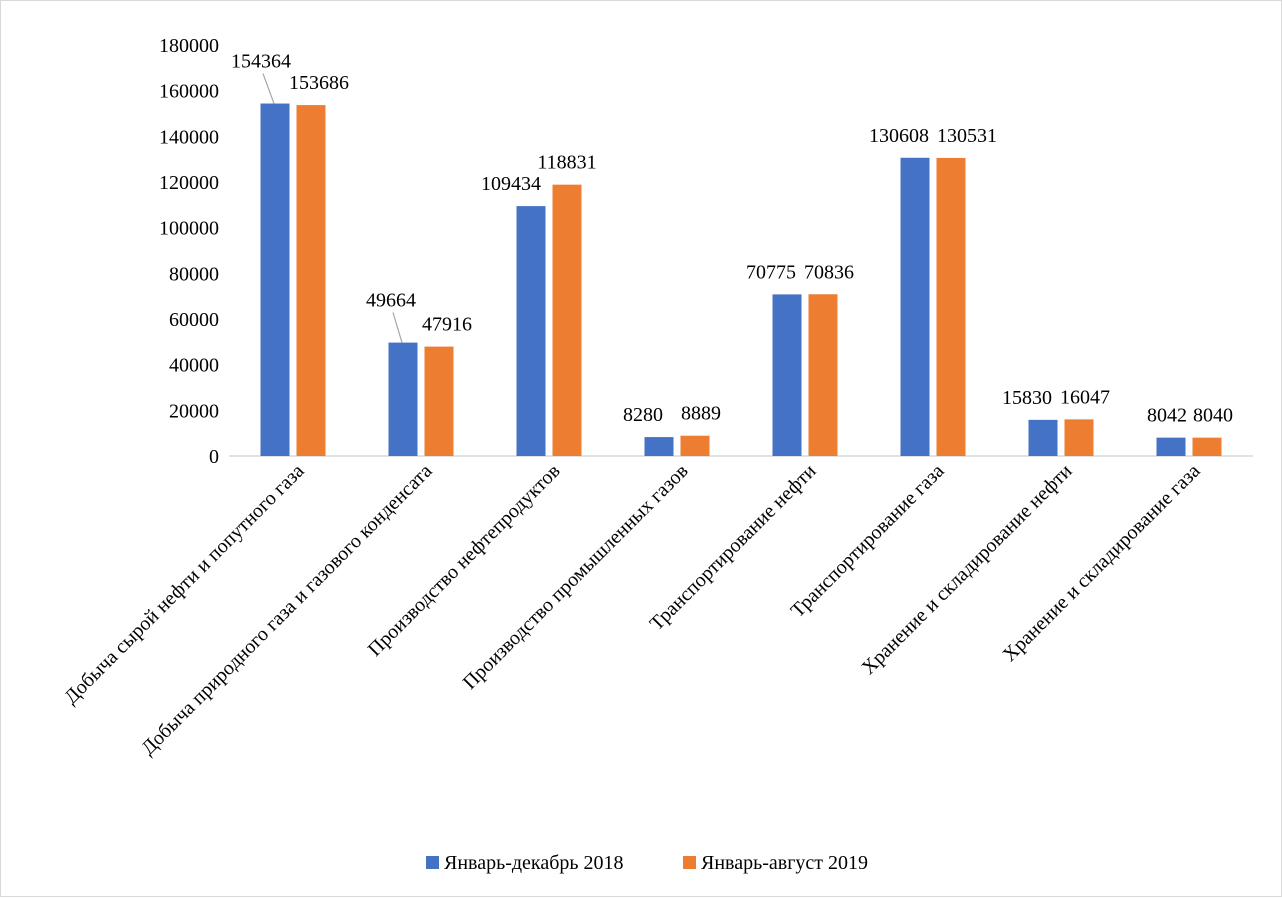 The height and width of the screenshot is (898, 1282). What do you see at coordinates (966, 569) in the screenshot?
I see `category-label: Хранение и складирование нефти` at bounding box center [966, 569].